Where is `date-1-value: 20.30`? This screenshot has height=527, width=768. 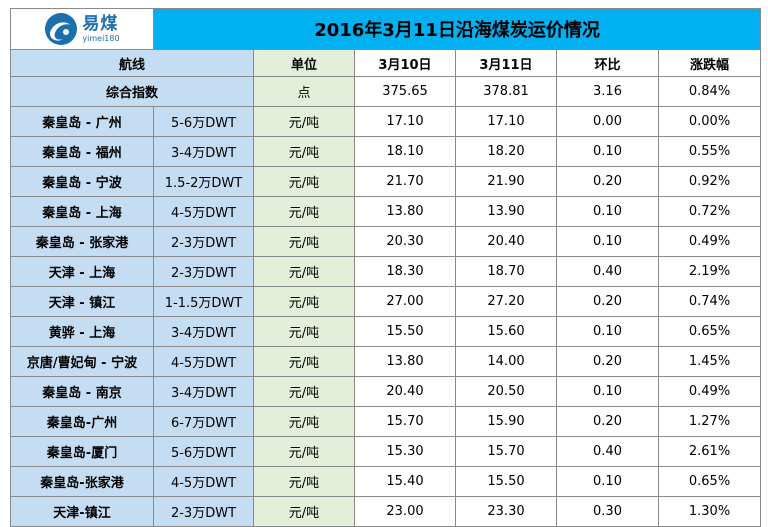
date-1-value: 20.30 is located at coordinates (405, 241).